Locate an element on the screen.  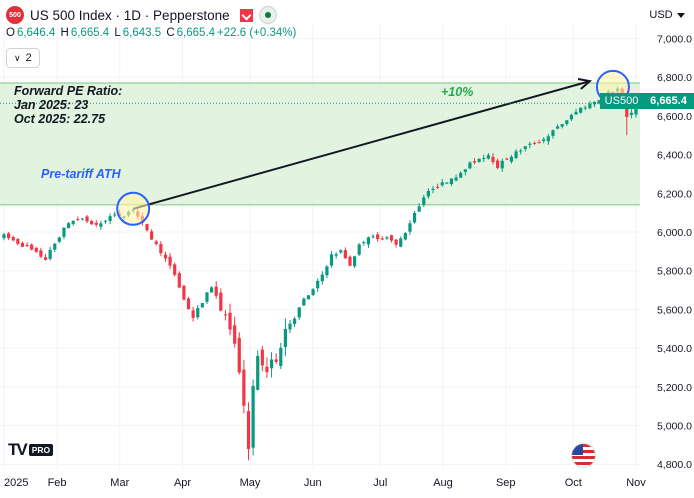
eye-dot is located at coordinates (267, 15).